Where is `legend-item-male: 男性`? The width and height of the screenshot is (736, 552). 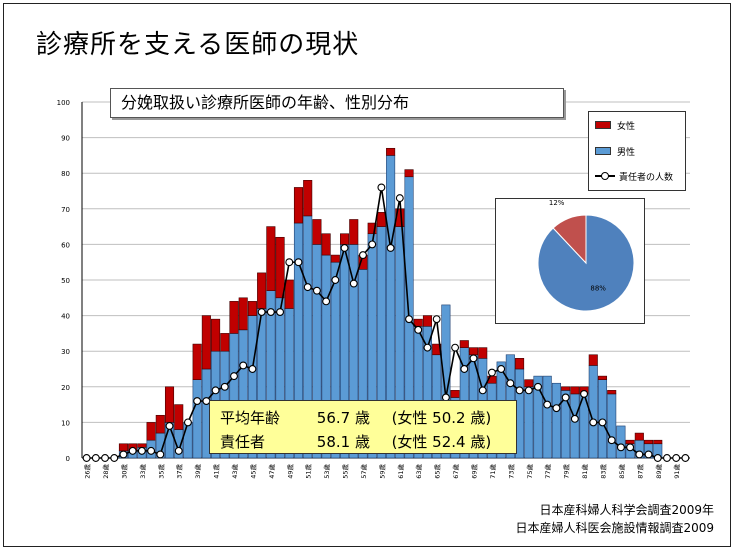 legend-item-male: 男性 is located at coordinates (615, 151).